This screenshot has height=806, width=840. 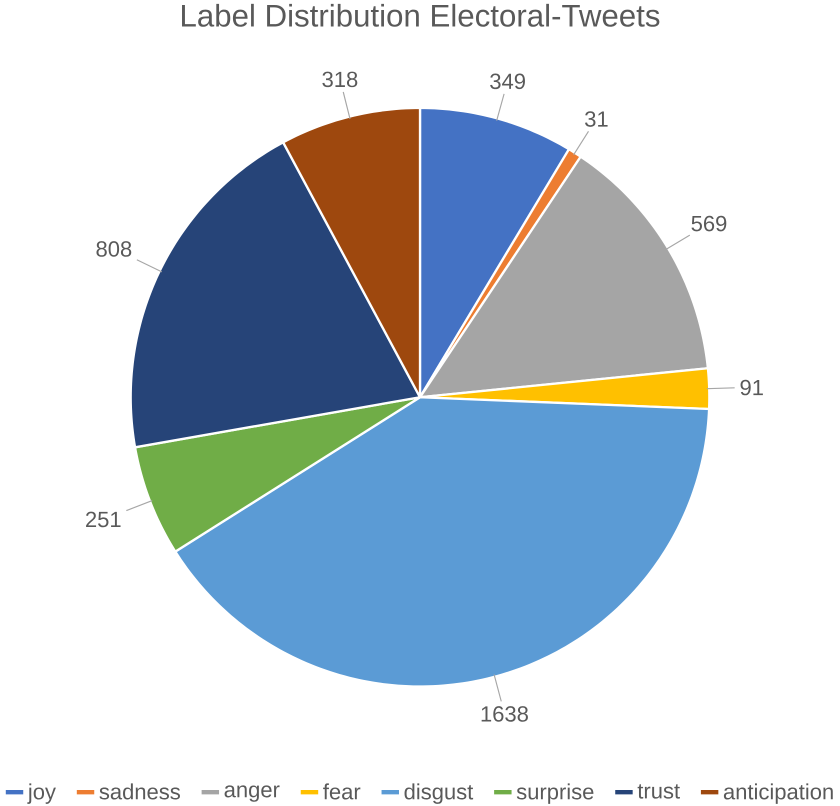 I want to click on legend-label: sadness, so click(x=139, y=792).